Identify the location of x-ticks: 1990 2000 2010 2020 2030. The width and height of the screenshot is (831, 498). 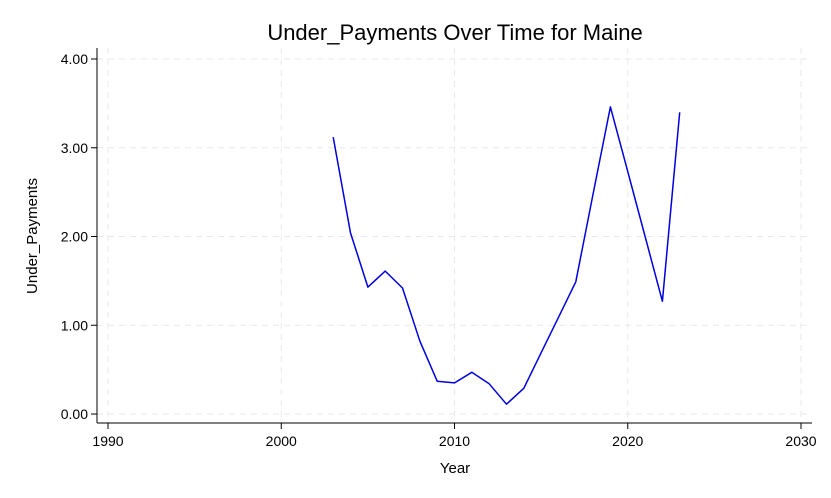
(454, 436).